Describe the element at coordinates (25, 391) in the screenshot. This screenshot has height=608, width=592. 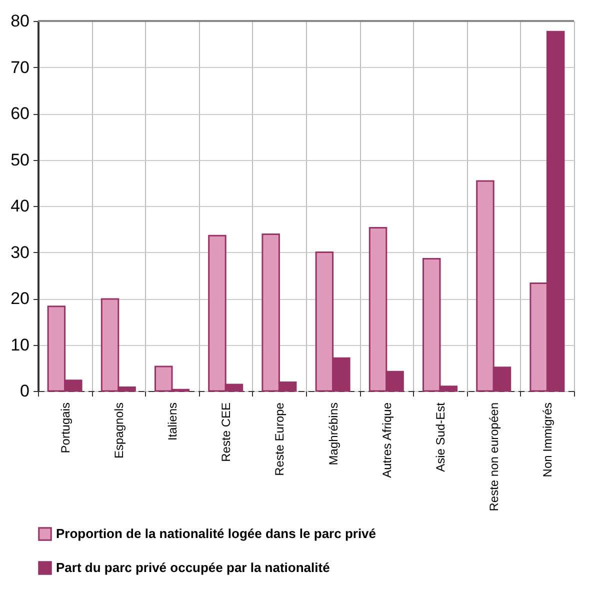
I see `y-tick-label: 0` at that location.